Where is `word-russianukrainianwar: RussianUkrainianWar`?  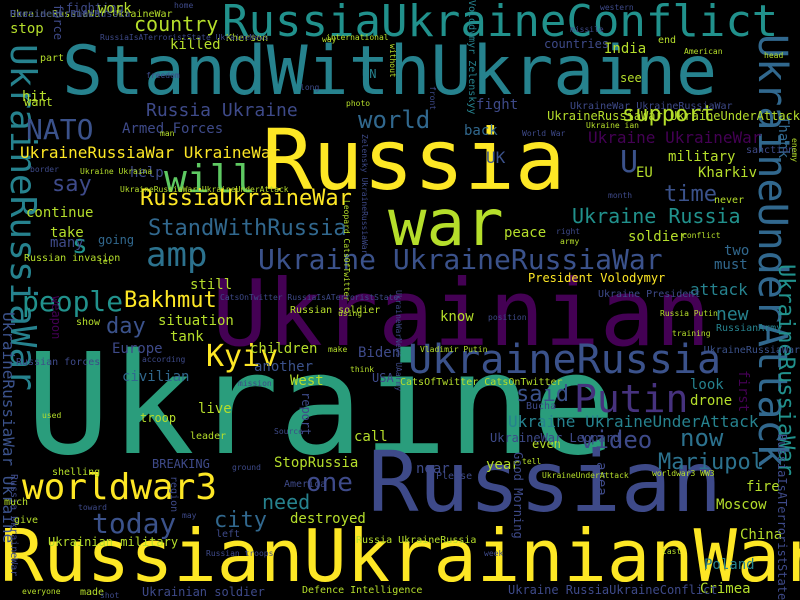
word-russianukrainianwar: RussianUkrainianWar is located at coordinates (400, 556).